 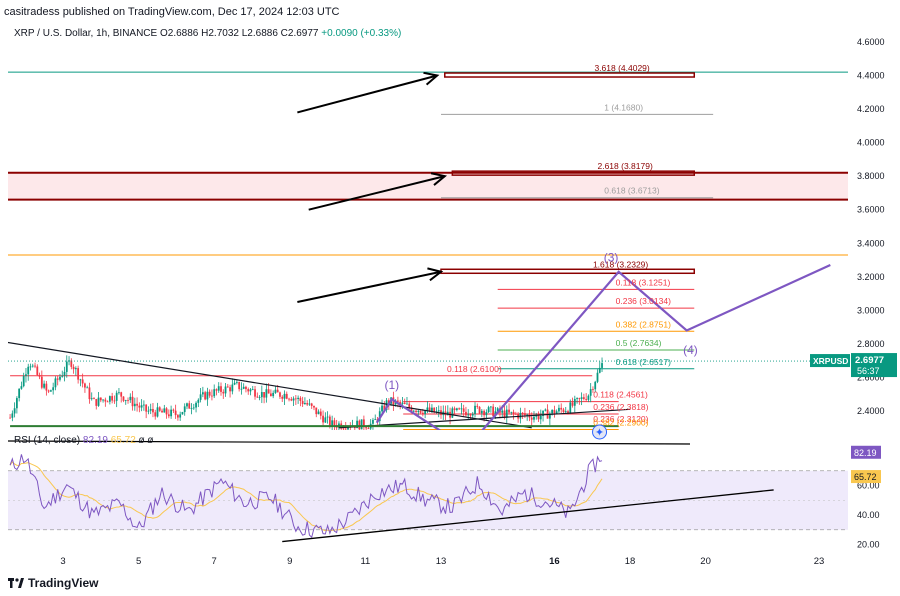 I want to click on rsi-line, so click(x=306, y=496).